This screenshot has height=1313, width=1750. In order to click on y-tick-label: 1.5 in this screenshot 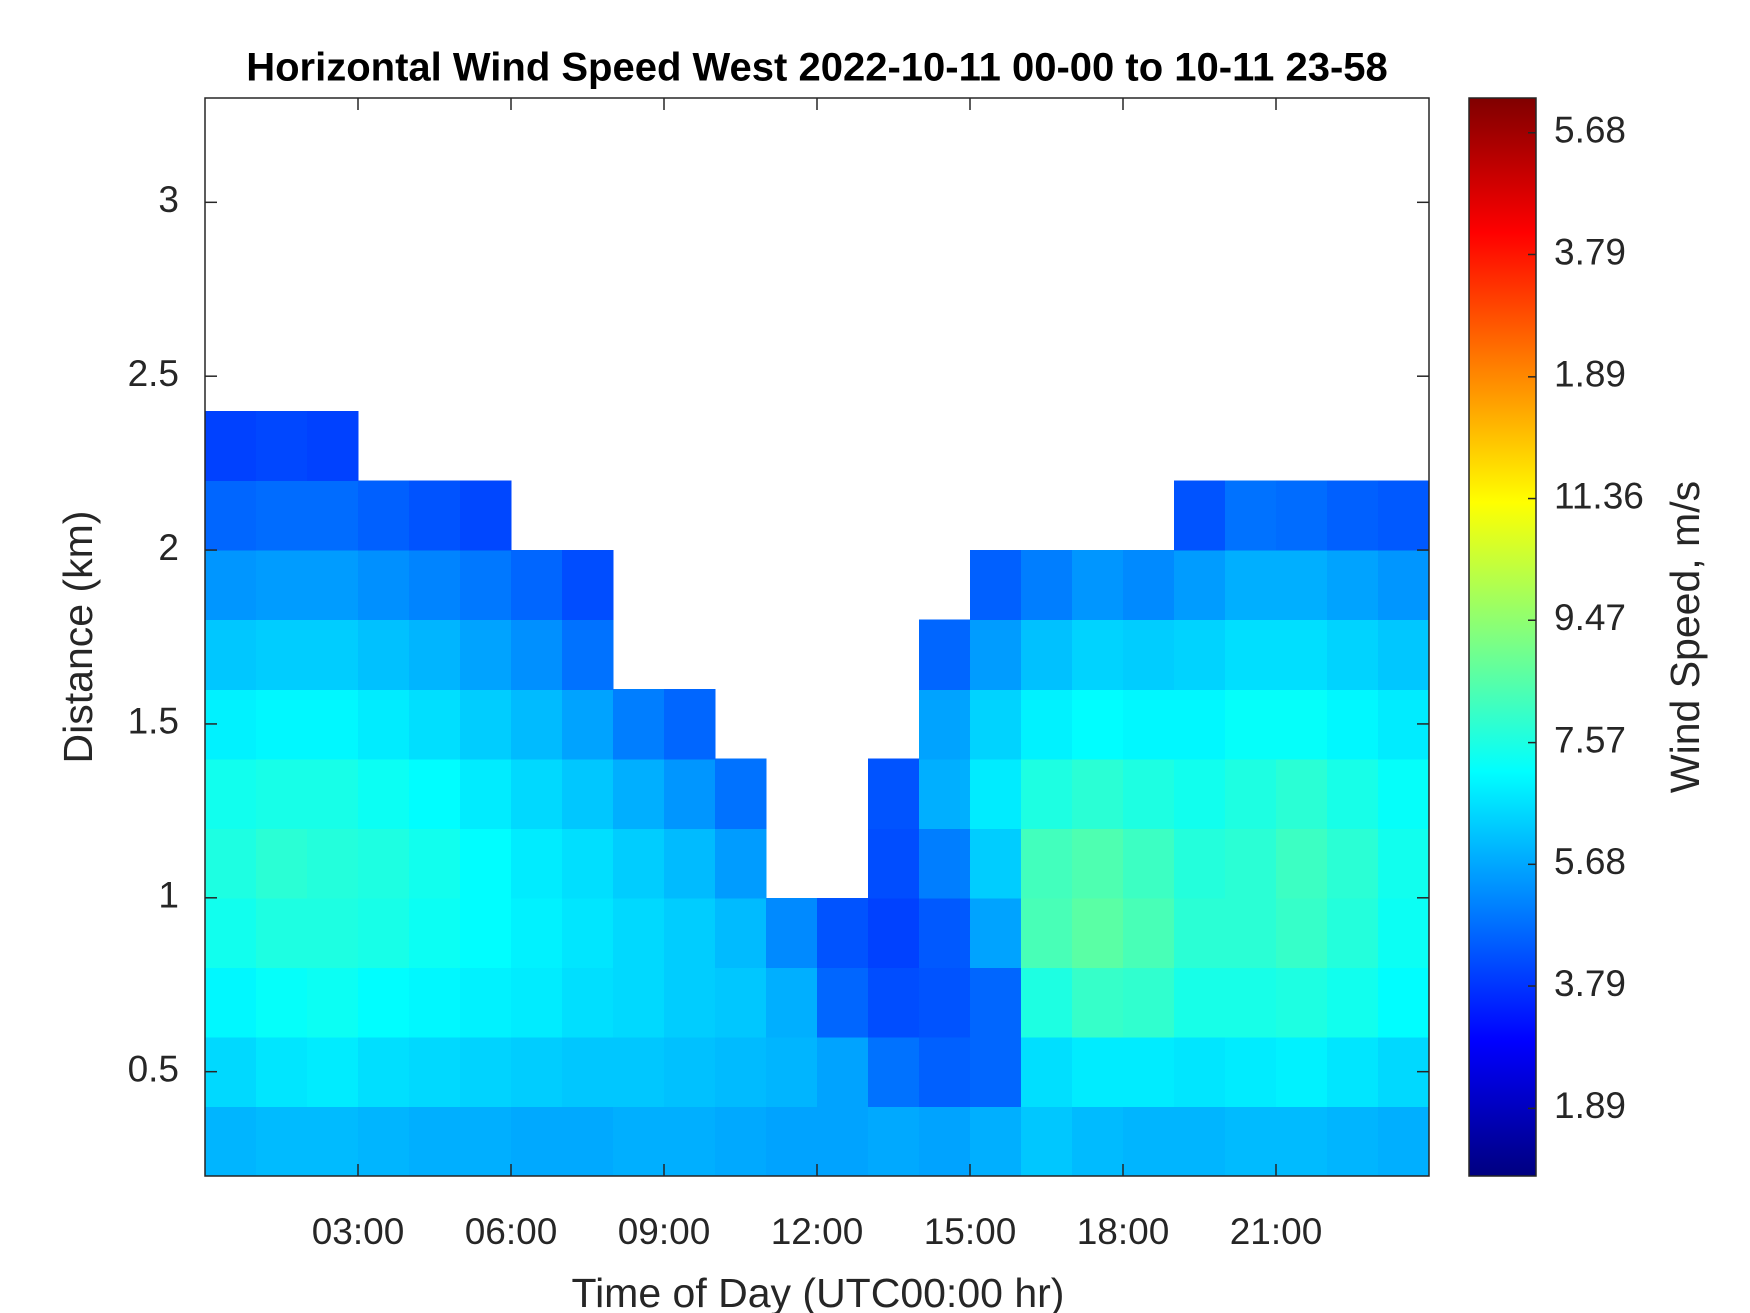, I will do `click(153, 721)`.